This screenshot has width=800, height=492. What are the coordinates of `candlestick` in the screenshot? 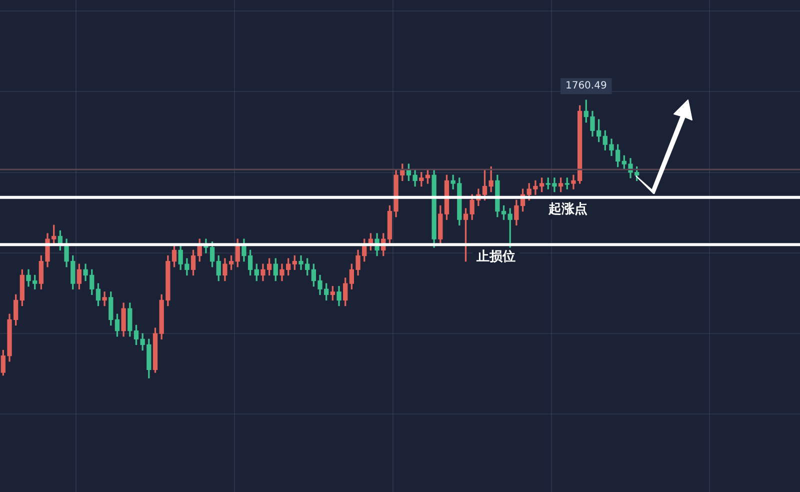 It's located at (104, 299).